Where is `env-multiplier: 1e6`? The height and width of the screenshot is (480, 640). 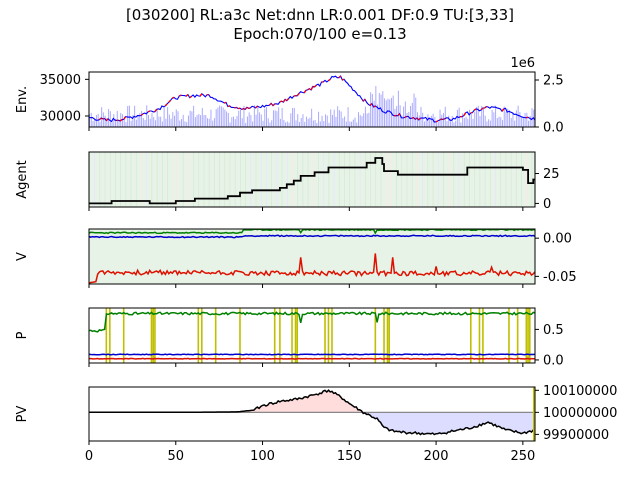 env-multiplier: 1e6 is located at coordinates (522, 63).